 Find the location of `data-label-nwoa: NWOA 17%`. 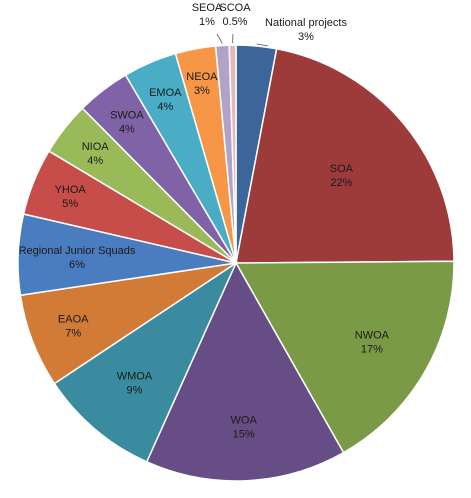

data-label-nwoa: NWOA 17% is located at coordinates (372, 343).